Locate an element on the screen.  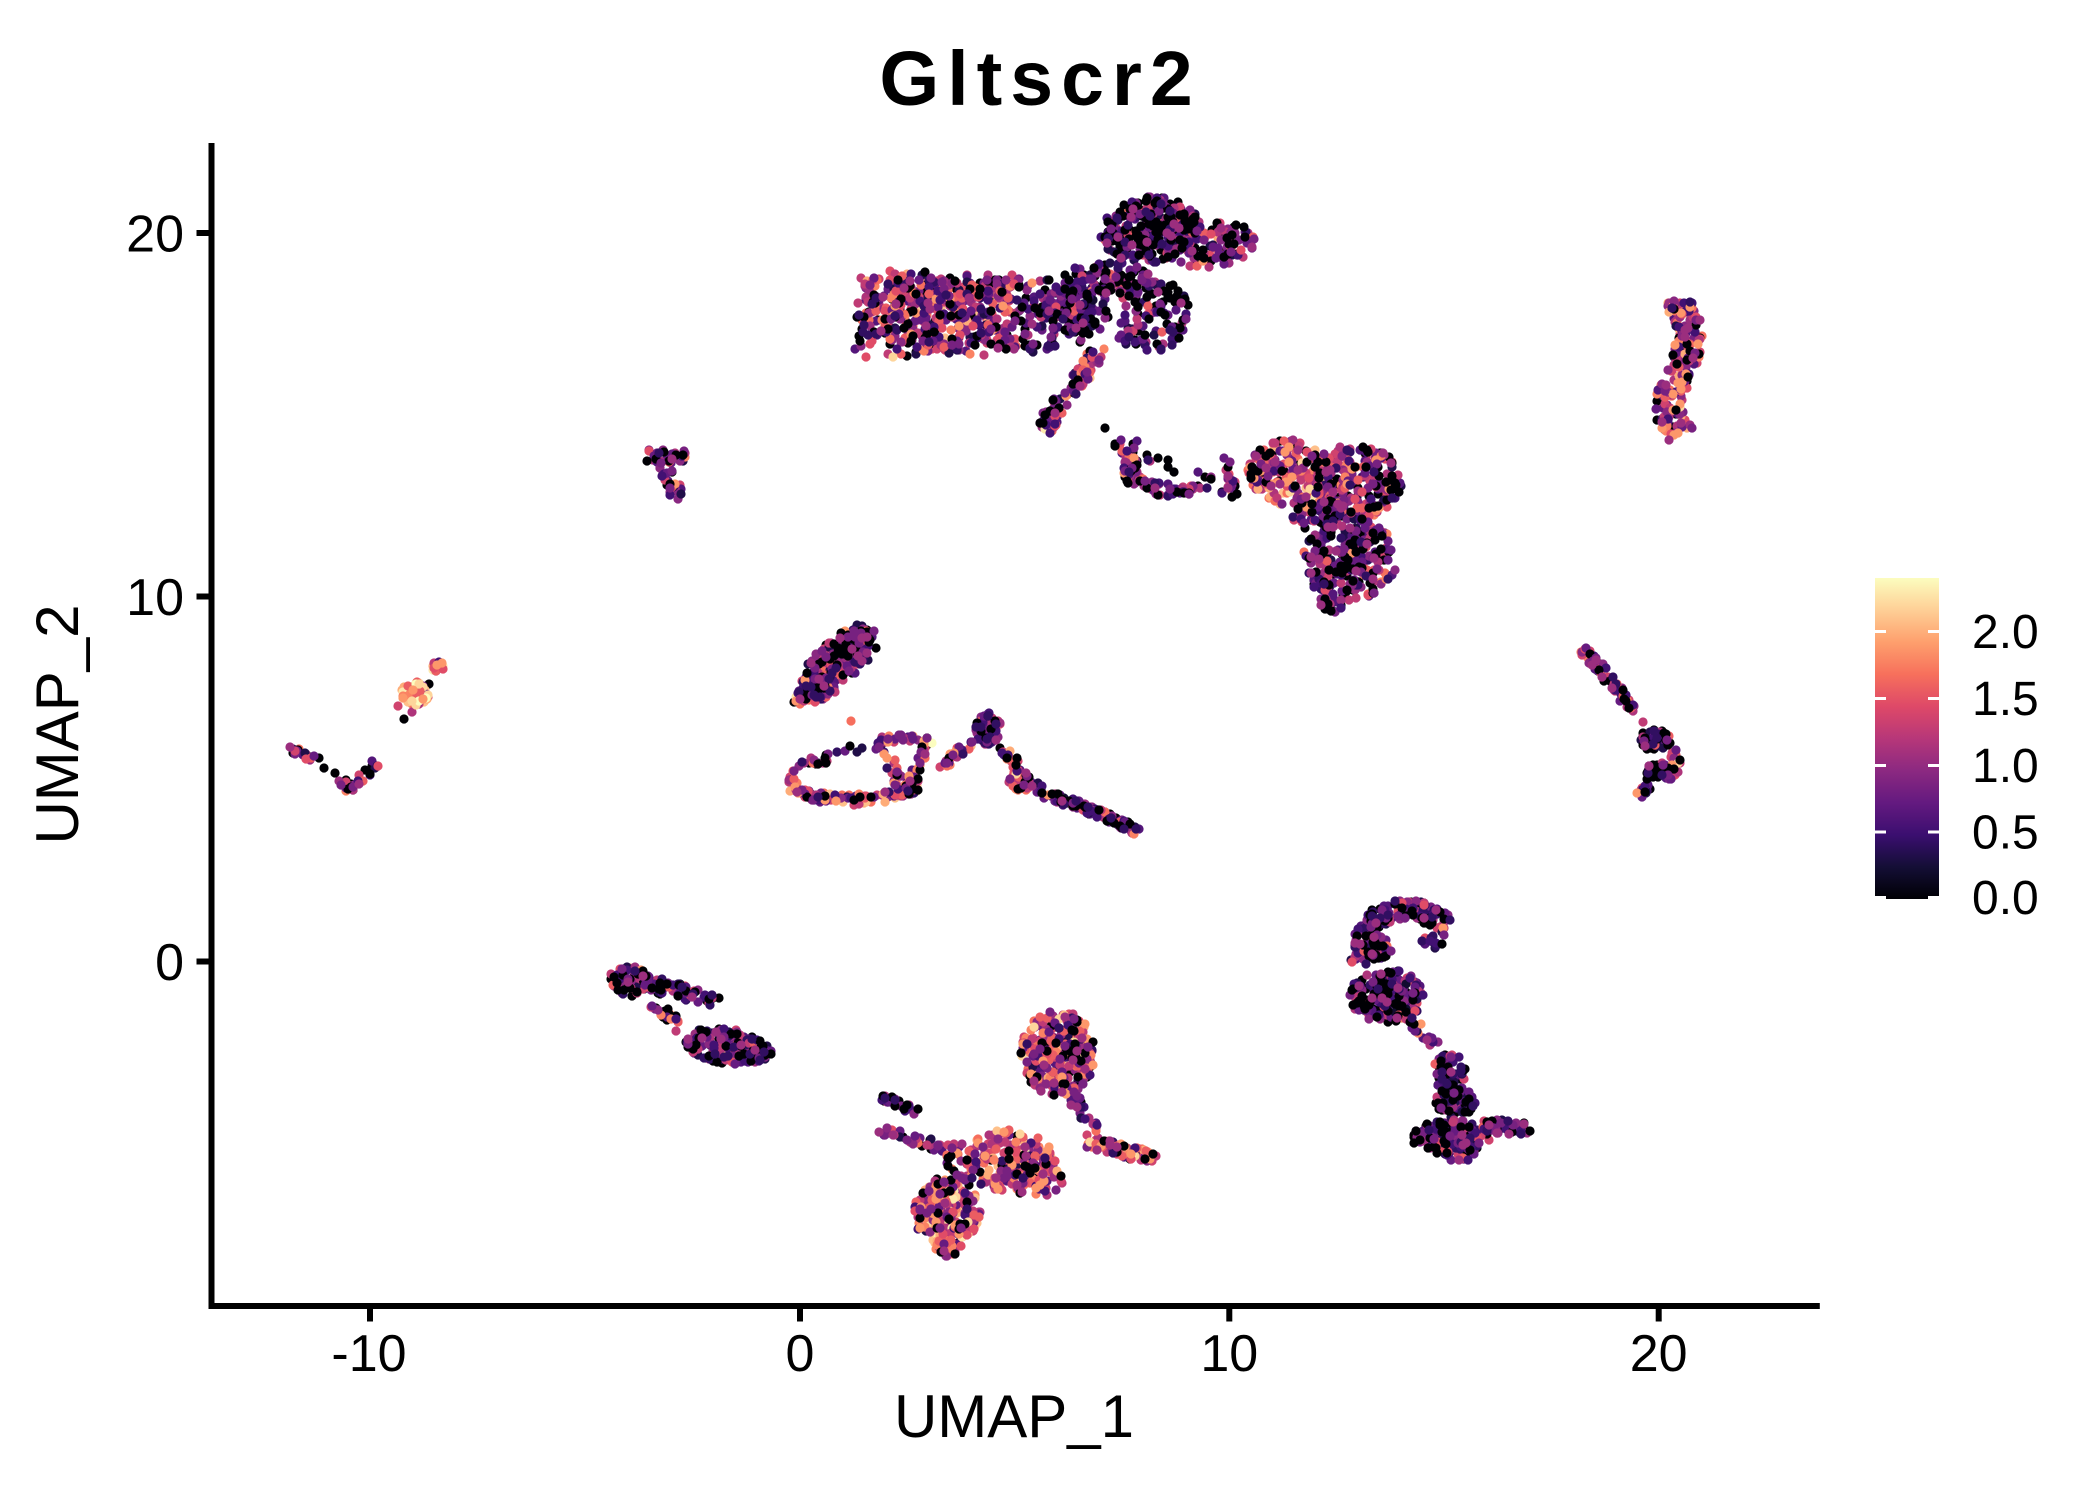
svg-text: -10 is located at coordinates (368, 1354).